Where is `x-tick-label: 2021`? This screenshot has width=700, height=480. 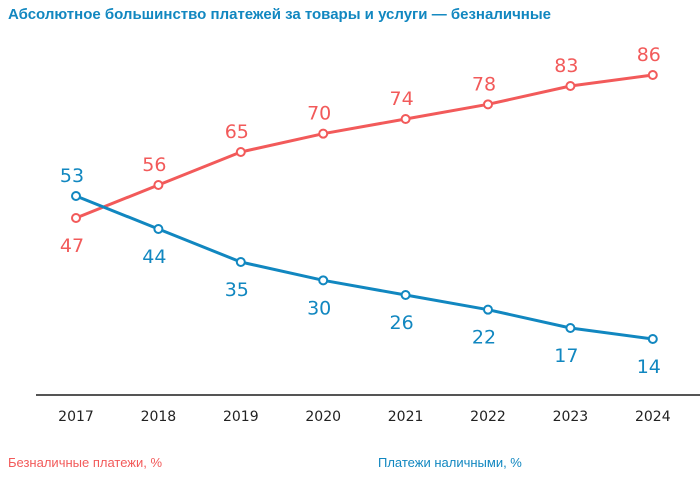 x-tick-label: 2021 is located at coordinates (406, 417).